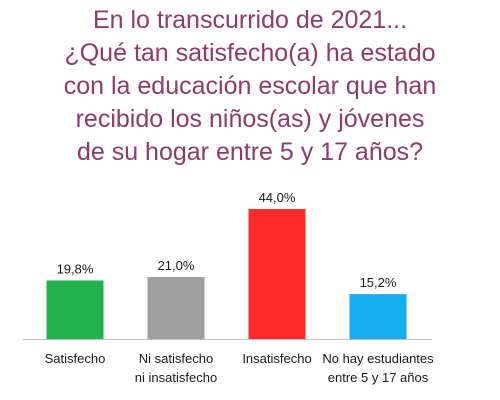  What do you see at coordinates (277, 197) in the screenshot?
I see `data-label: 44,0%` at bounding box center [277, 197].